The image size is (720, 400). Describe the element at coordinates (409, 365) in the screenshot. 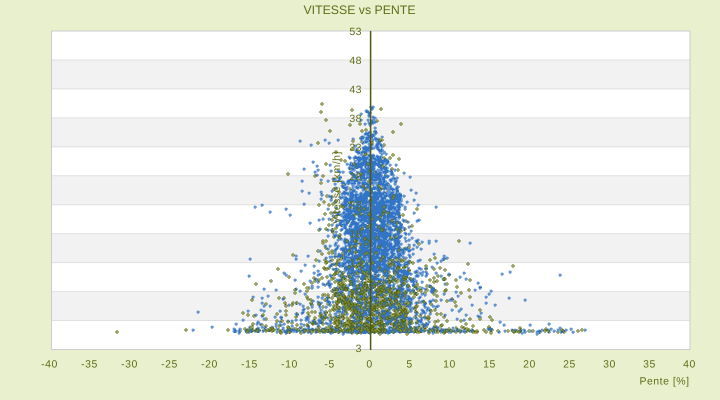

I see `svg-text: 5` at that location.